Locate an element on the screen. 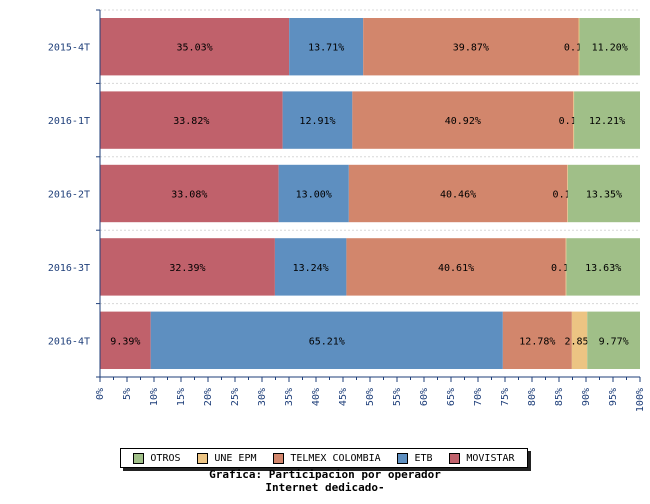 Image resolution: width=650 pixels, height=504 pixels. x-tick-label: 35% is located at coordinates (289, 397).